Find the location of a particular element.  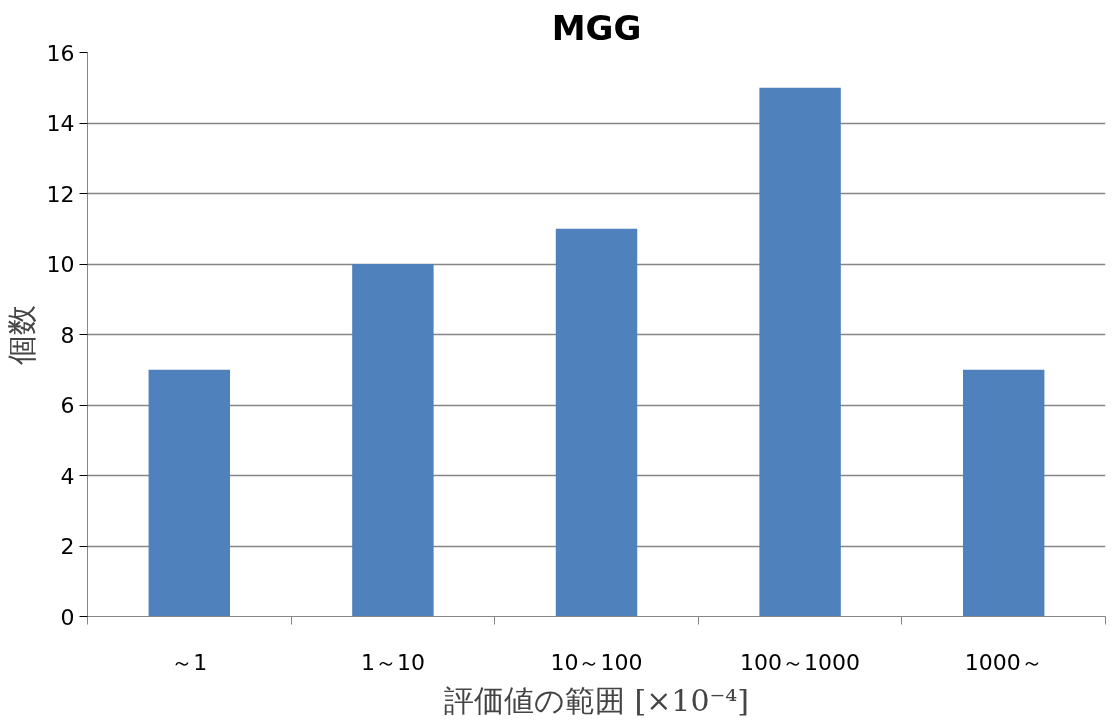

x-tick-label: 1000～ is located at coordinates (1003, 662).